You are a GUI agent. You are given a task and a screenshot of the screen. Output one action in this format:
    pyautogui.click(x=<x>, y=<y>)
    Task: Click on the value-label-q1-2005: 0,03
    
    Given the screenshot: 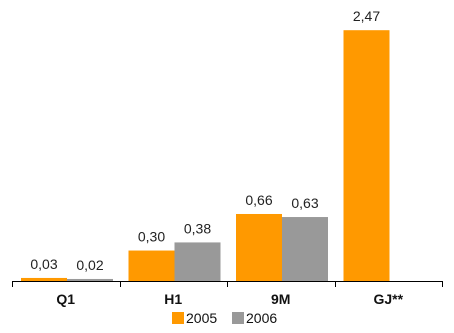 What is the action you would take?
    pyautogui.click(x=43, y=264)
    